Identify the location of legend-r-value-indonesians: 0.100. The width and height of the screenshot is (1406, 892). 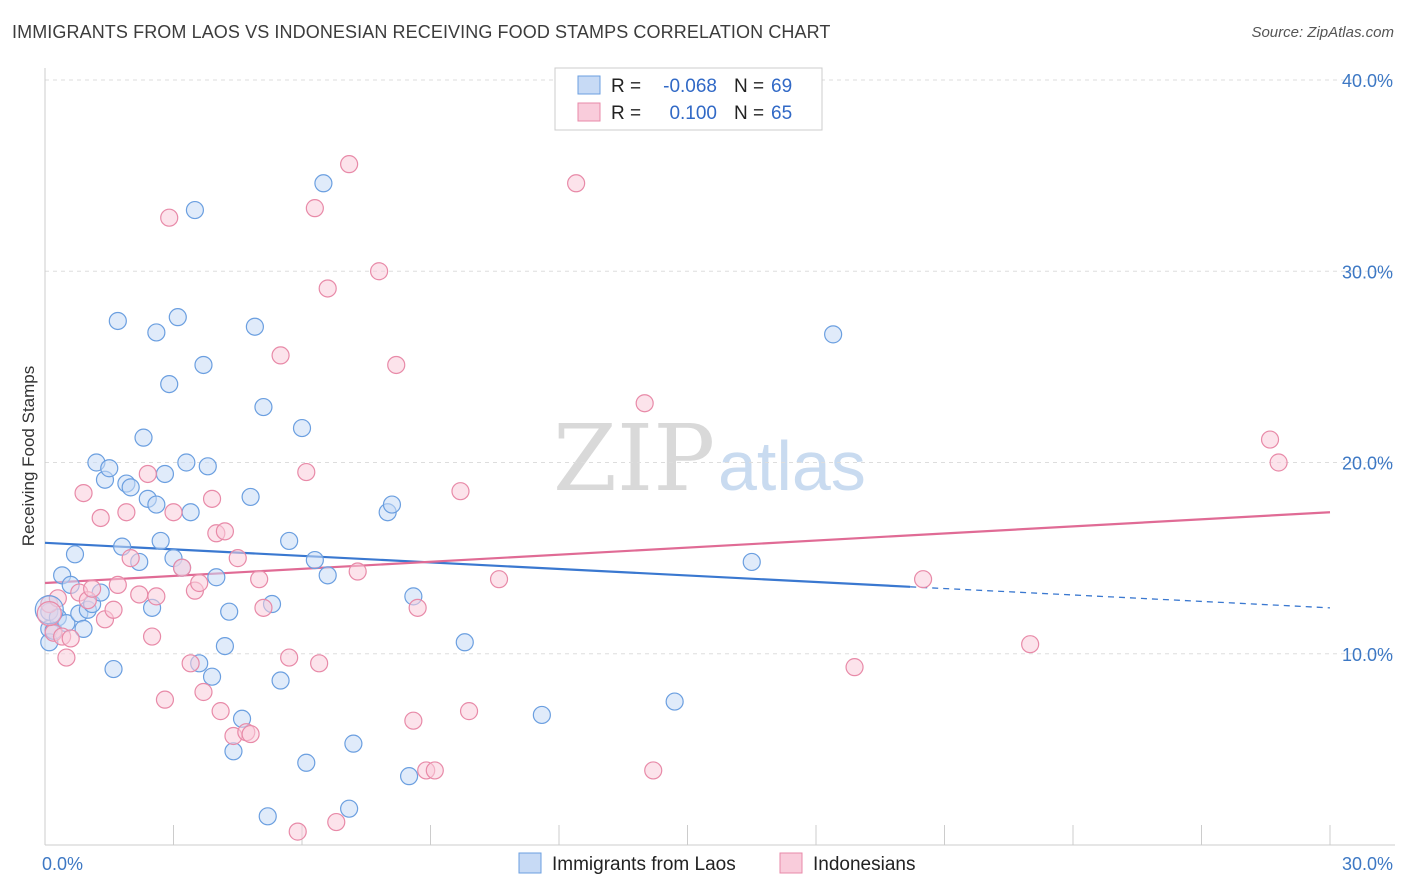
(693, 113).